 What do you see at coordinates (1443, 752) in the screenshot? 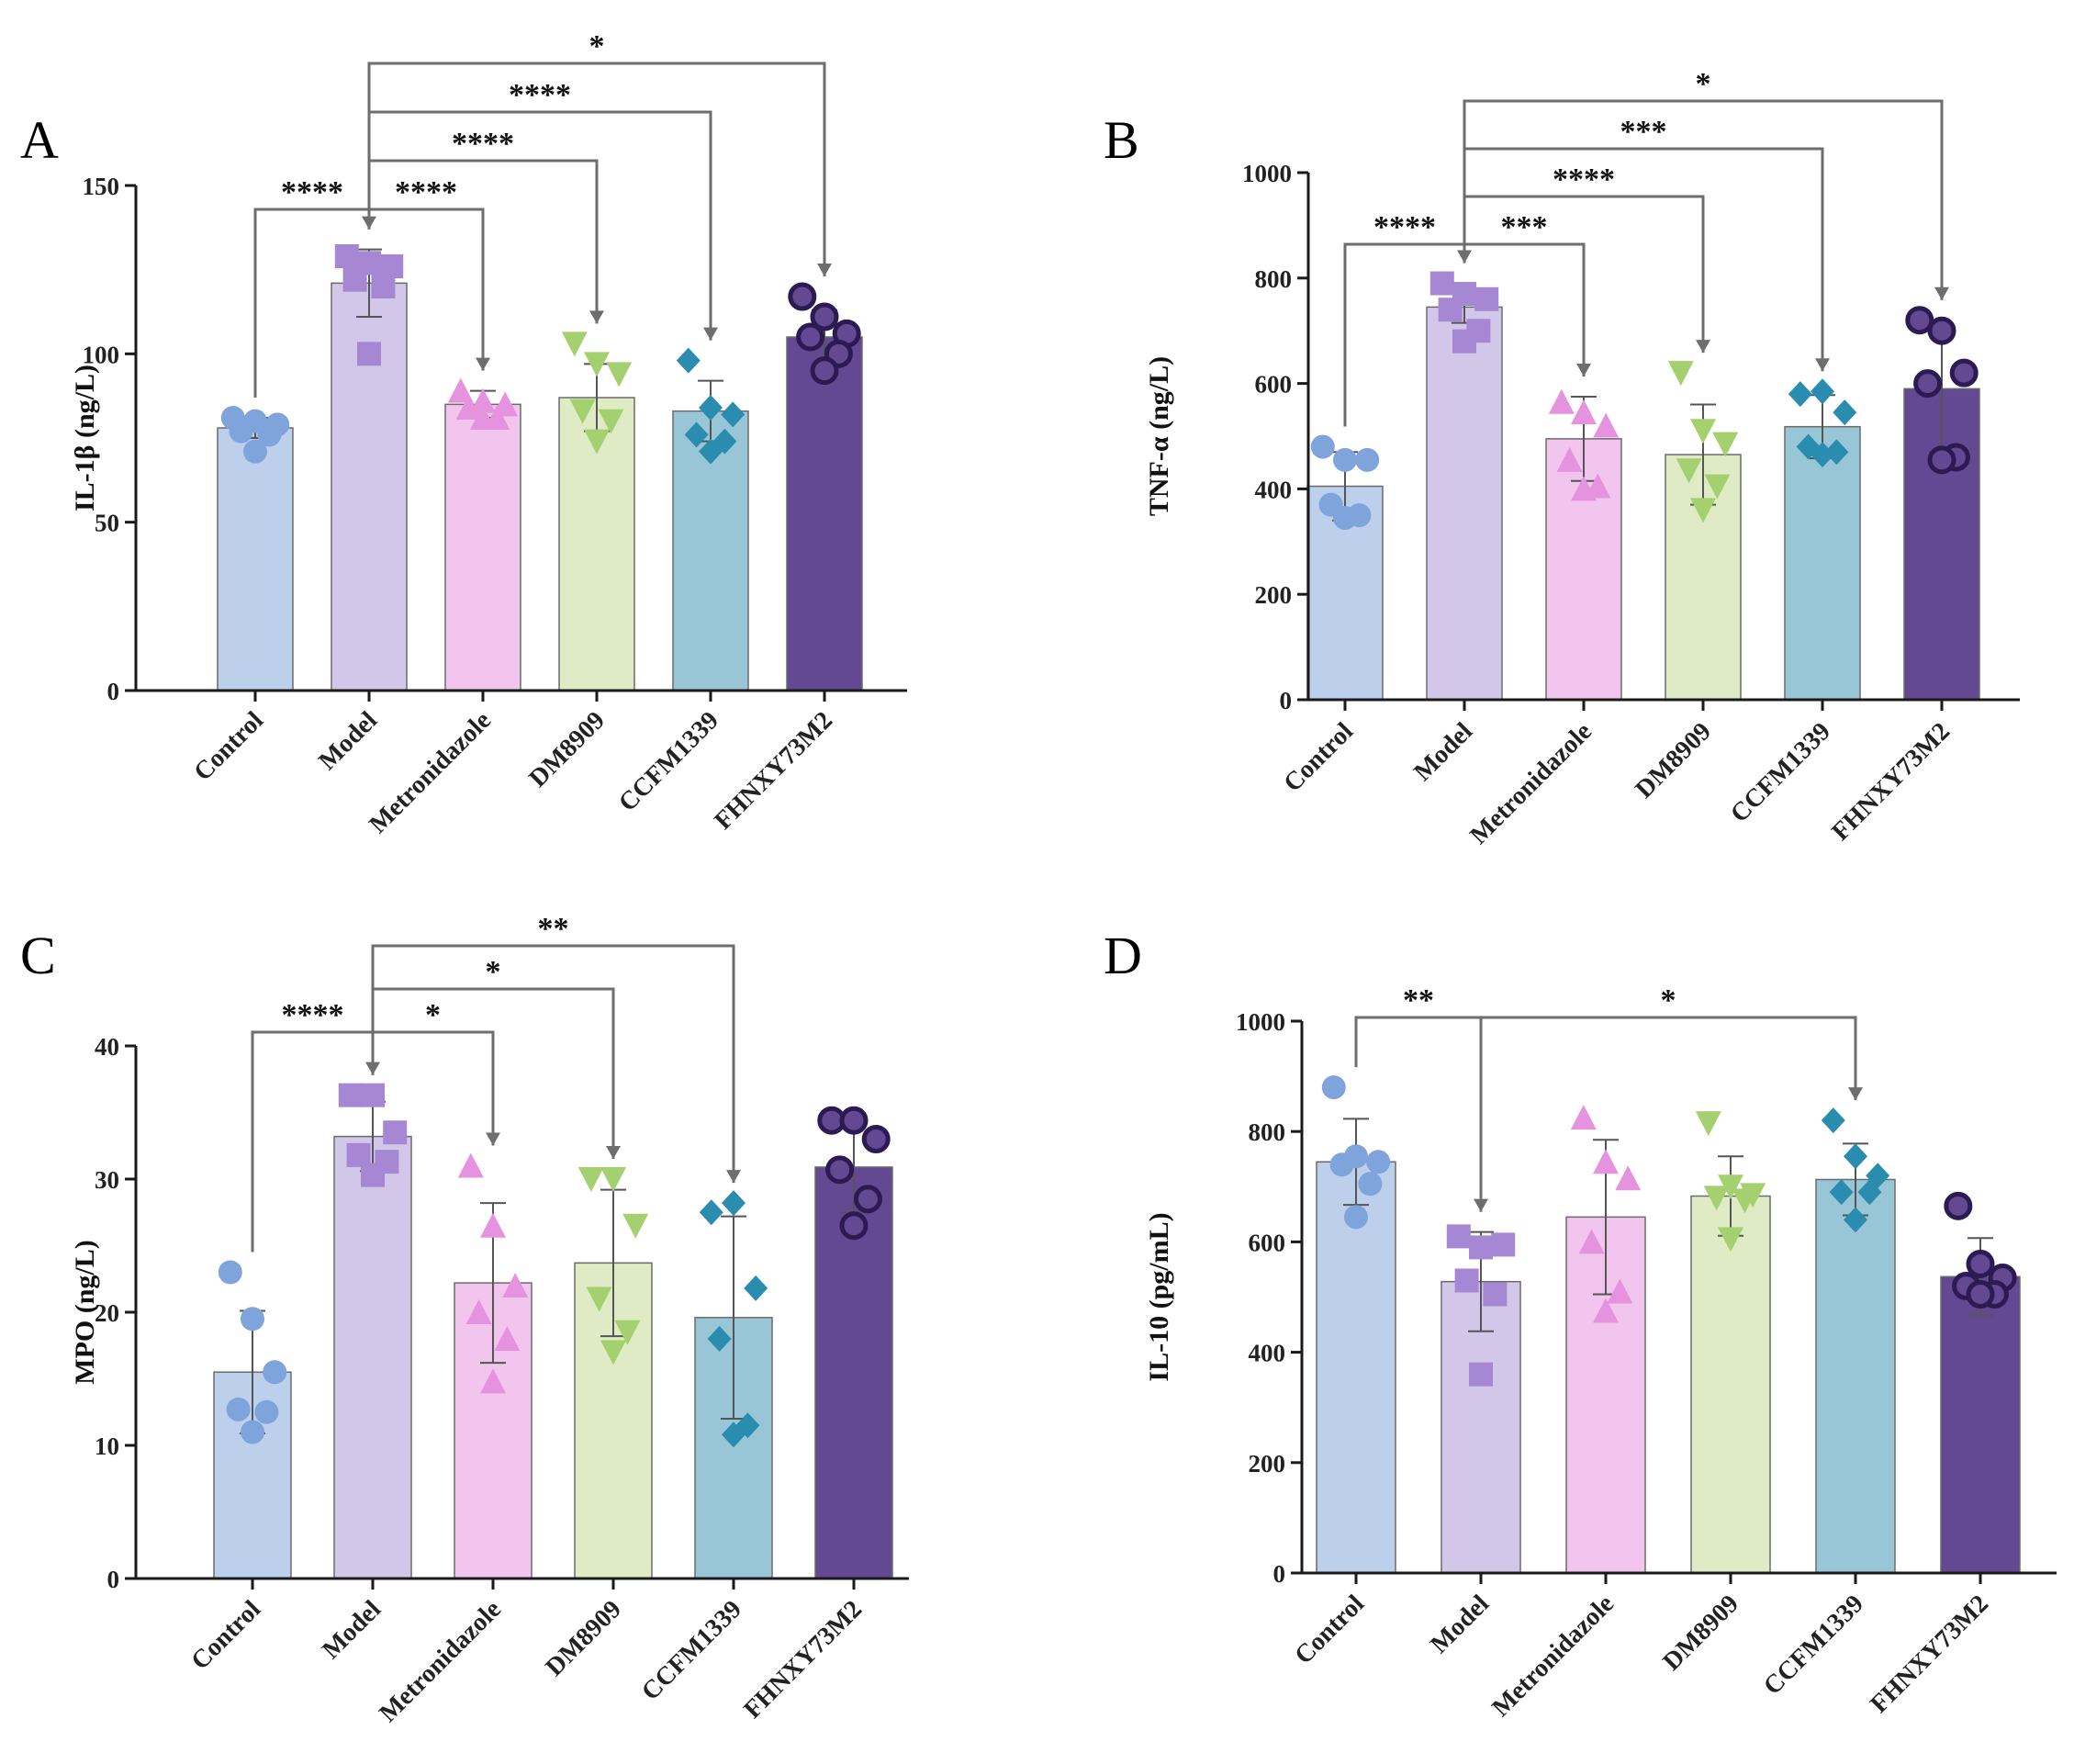
I see `x-tick-label-model: Model` at bounding box center [1443, 752].